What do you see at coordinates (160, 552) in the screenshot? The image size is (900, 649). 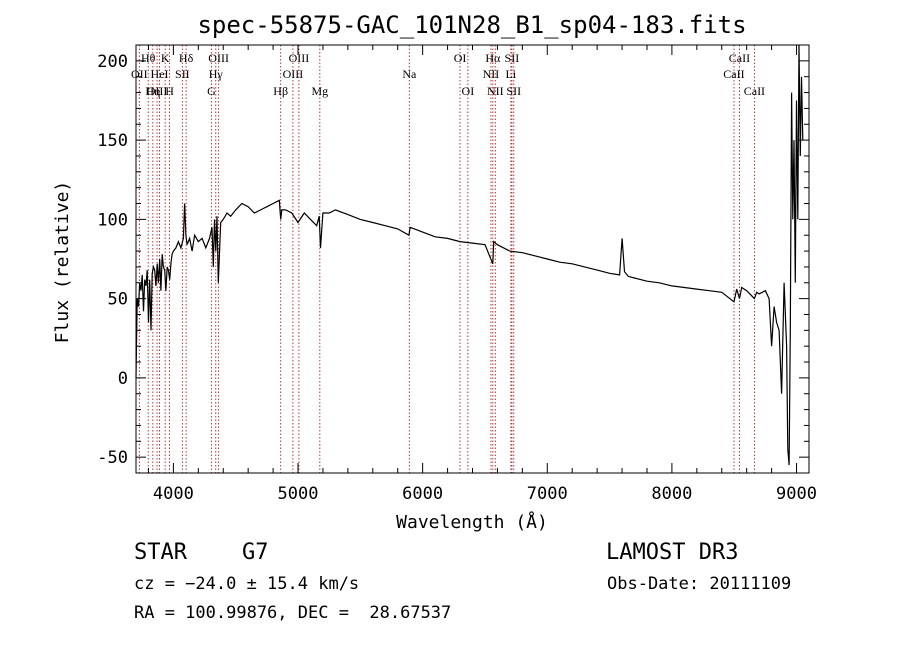 I see `object-type: STAR` at bounding box center [160, 552].